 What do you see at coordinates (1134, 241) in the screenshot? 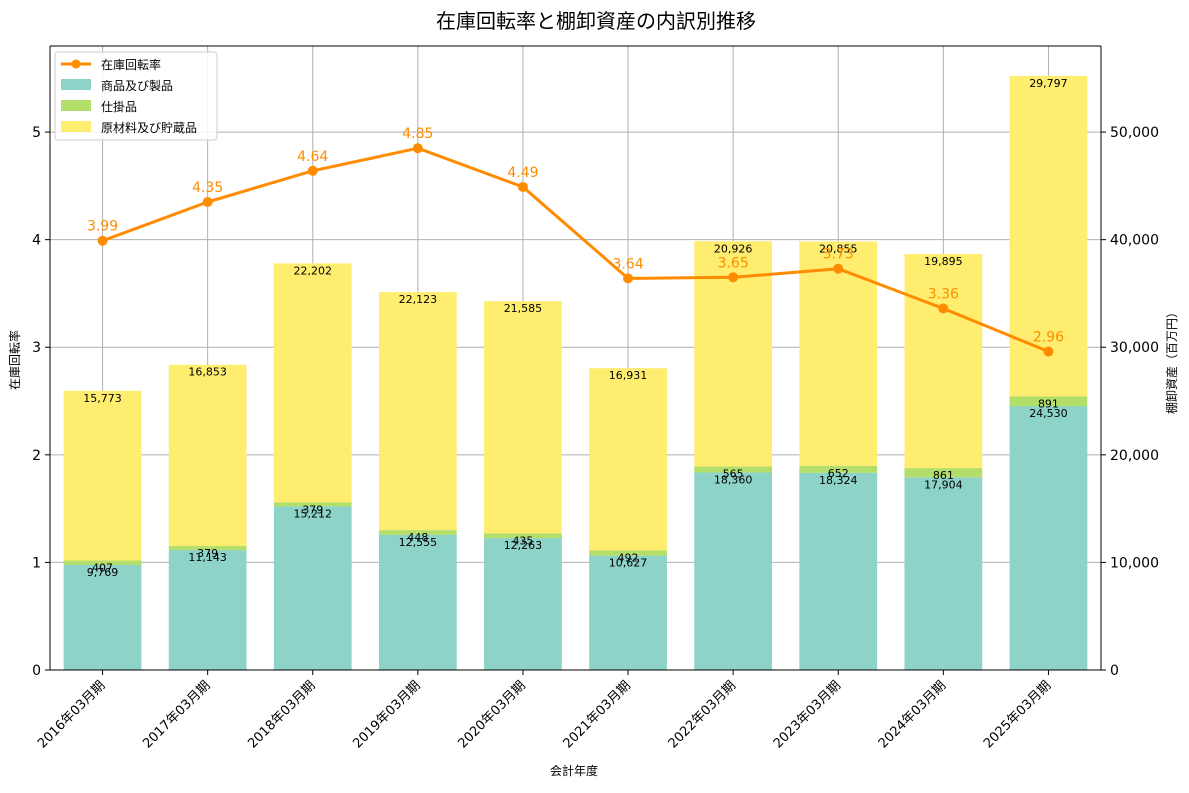
I see `right-tick-label: 40,000` at bounding box center [1134, 241].